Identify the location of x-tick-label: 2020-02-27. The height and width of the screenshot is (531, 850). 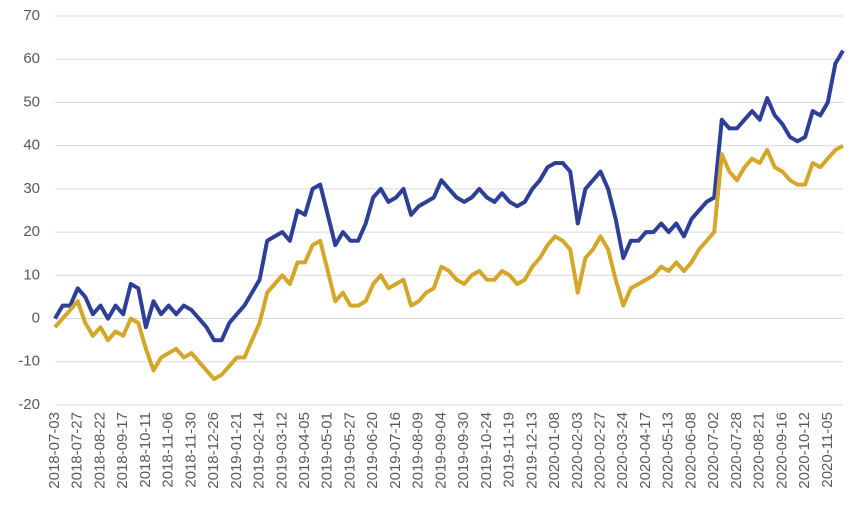
(600, 450).